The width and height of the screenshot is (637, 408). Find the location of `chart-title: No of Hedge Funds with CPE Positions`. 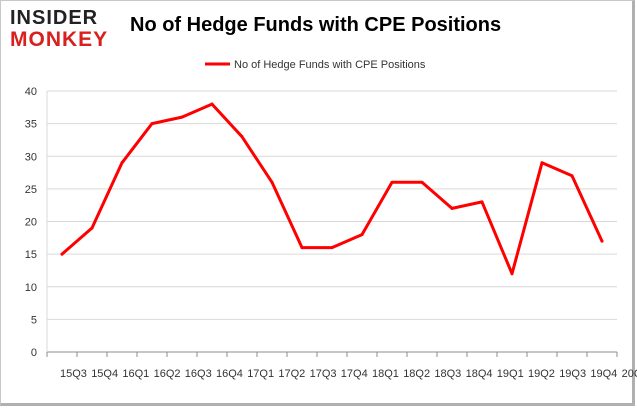

chart-title: No of Hedge Funds with CPE Positions is located at coordinates (316, 25).